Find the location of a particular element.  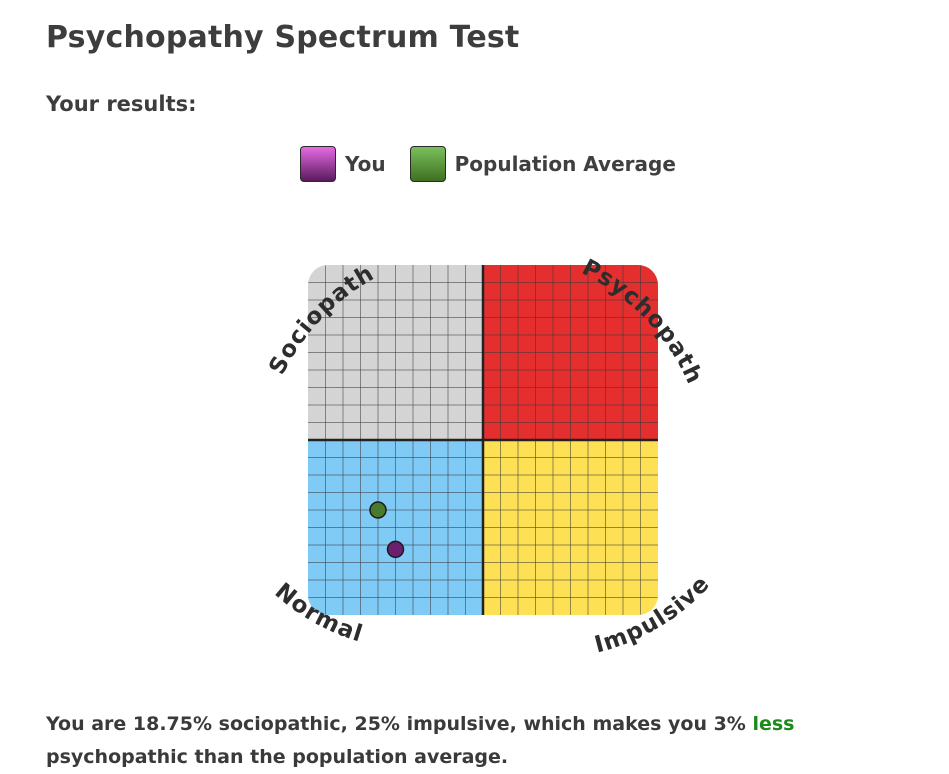

legend-swatch-you is located at coordinates (318, 164).